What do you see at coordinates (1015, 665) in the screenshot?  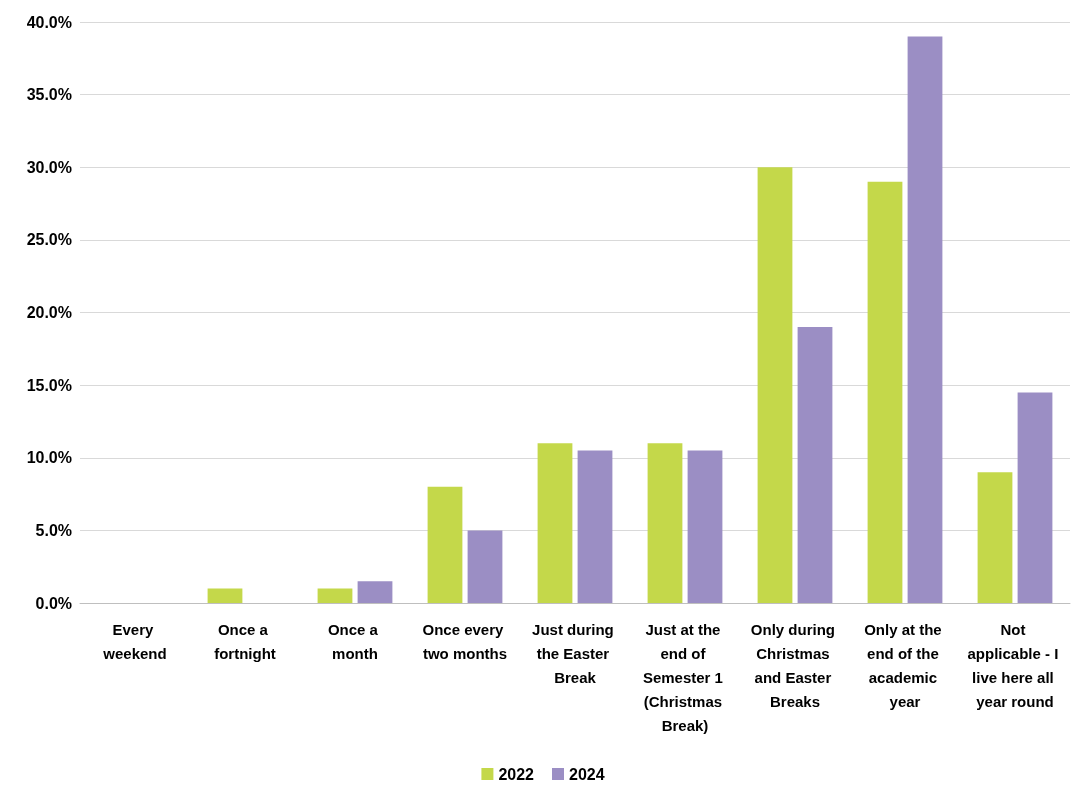 I see `x-tick-label: Not applicable - I live here all year round` at bounding box center [1015, 665].